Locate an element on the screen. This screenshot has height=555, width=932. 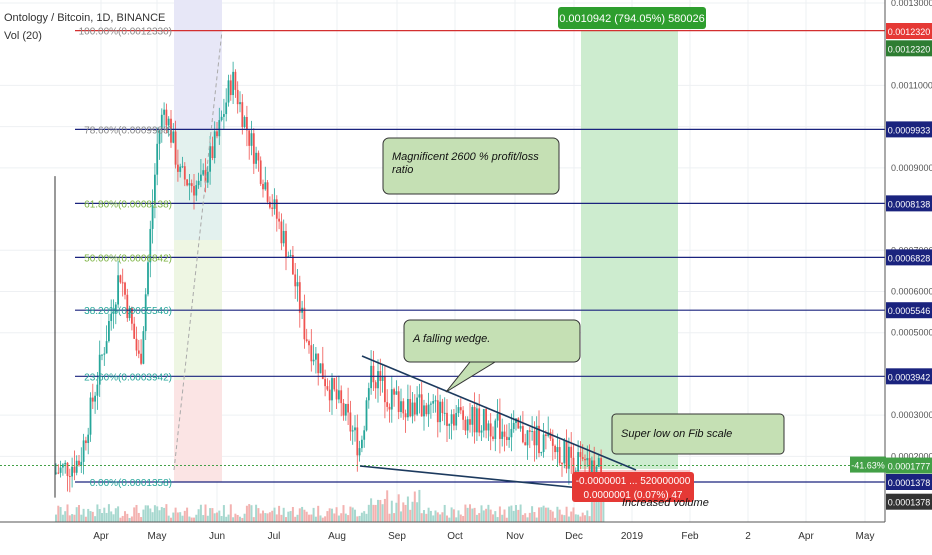
price-tag: 0.0001378 is located at coordinates (909, 483).